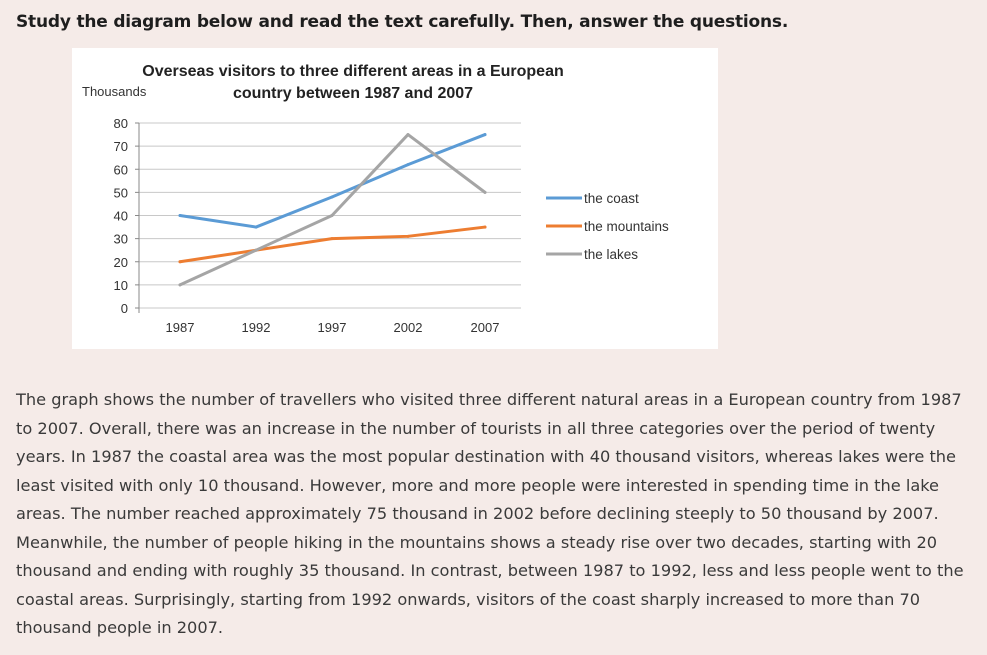 This screenshot has width=987, height=655. What do you see at coordinates (121, 262) in the screenshot?
I see `y-tick-label: 20` at bounding box center [121, 262].